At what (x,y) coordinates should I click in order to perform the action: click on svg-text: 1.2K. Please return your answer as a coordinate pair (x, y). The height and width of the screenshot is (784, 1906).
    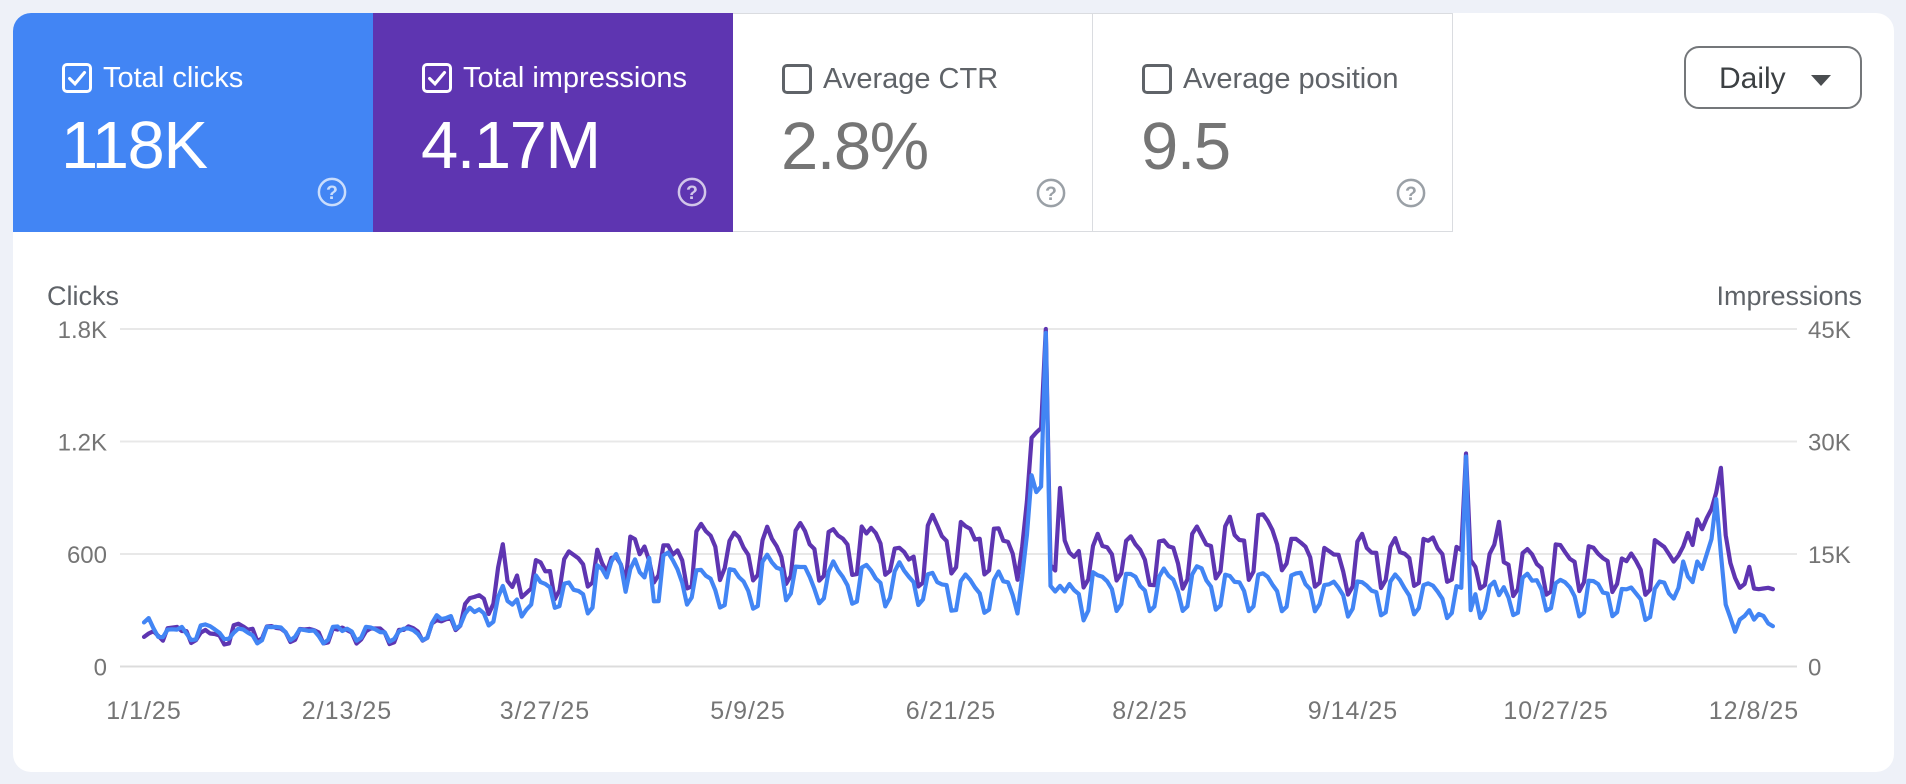
    Looking at the image, I should click on (82, 443).